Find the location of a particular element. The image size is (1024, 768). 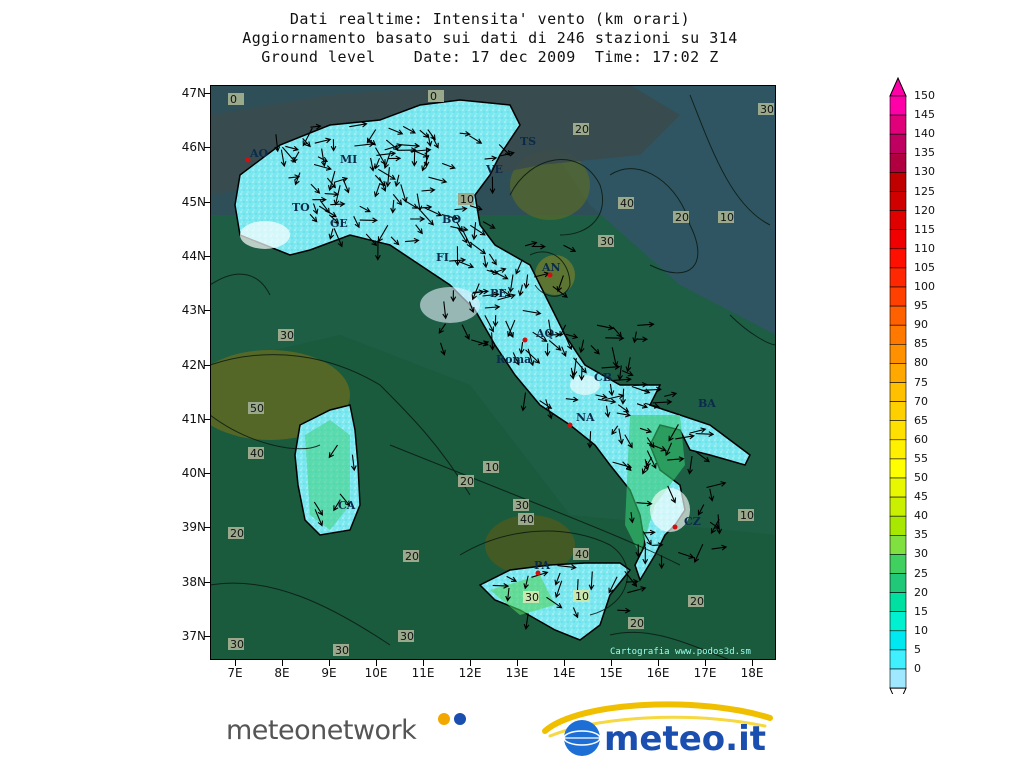

legend-value-label: 5 is located at coordinates (917, 649).